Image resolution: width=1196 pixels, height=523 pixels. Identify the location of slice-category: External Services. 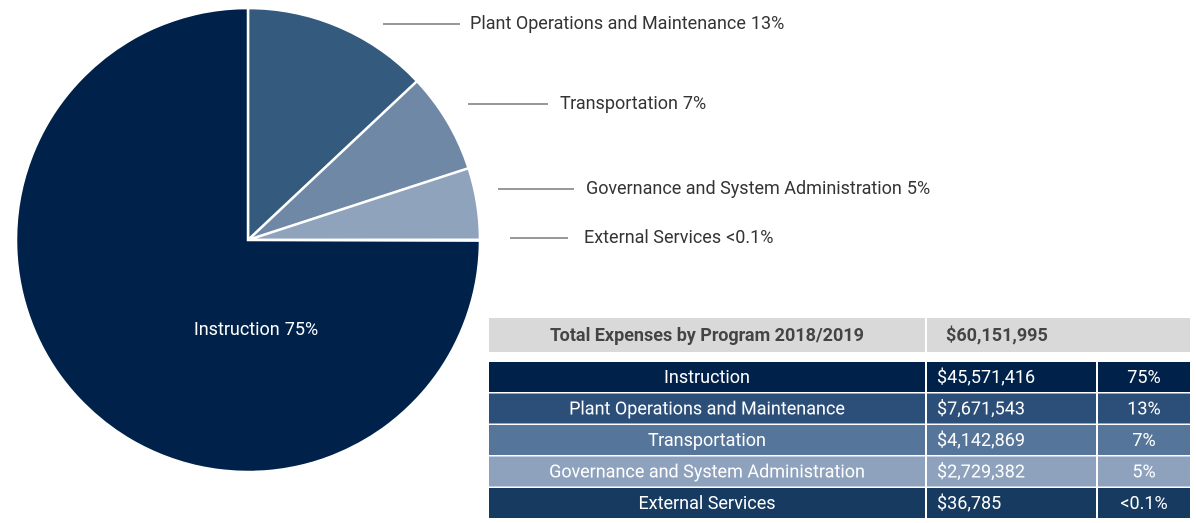
(652, 237).